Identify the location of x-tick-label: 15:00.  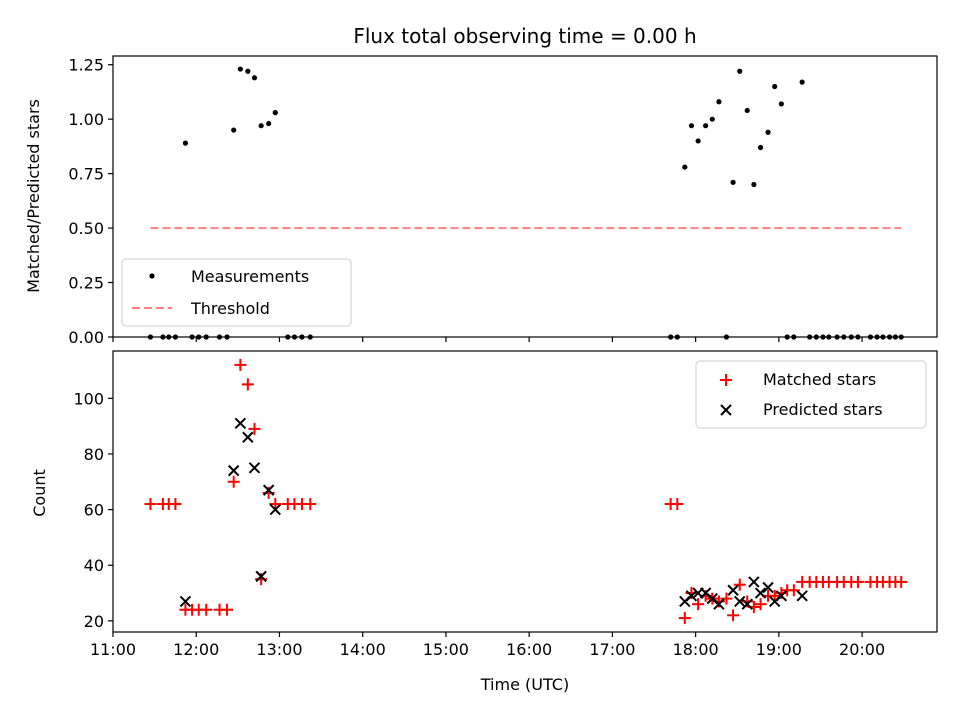
(446, 649).